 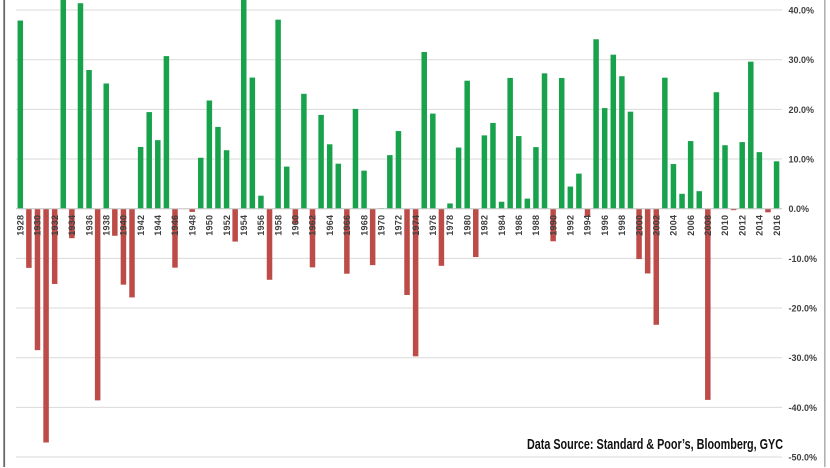 I want to click on svg-text: 1968, so click(x=364, y=225).